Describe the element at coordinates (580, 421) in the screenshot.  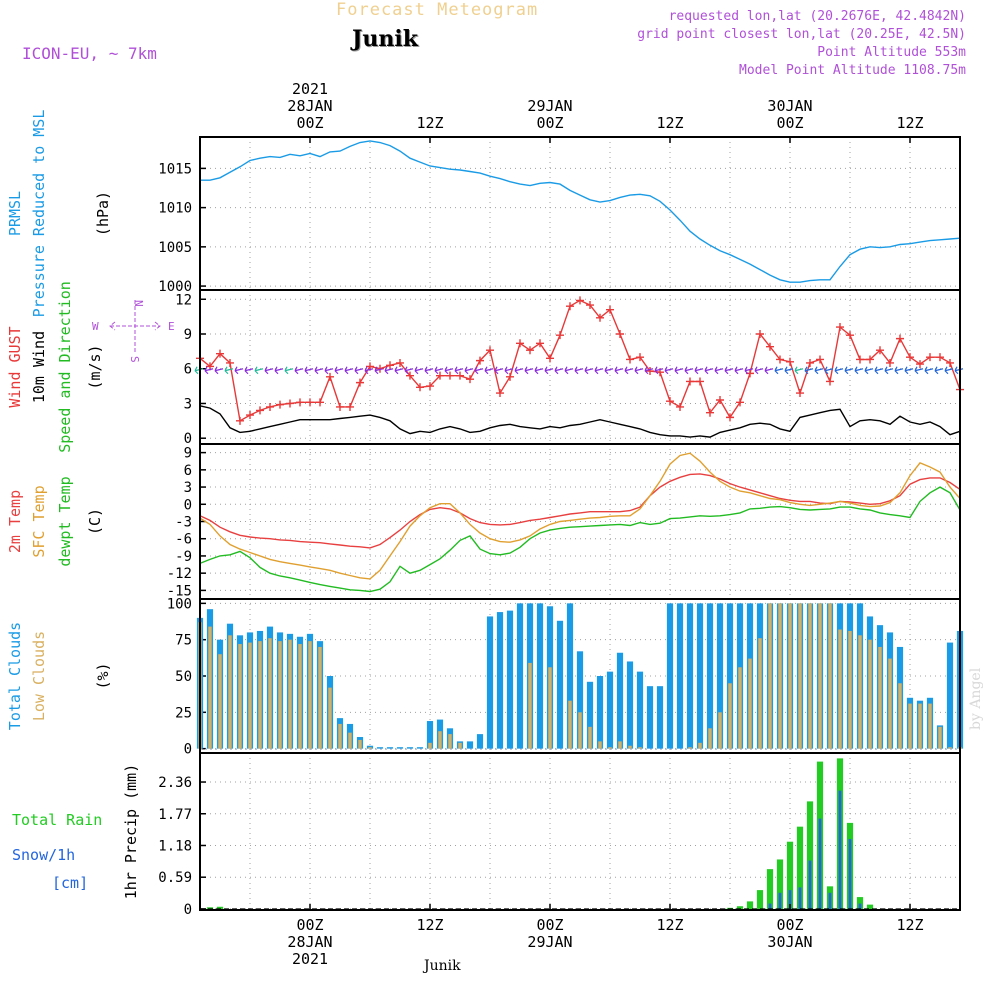
I see `series-line-10m-wind` at that location.